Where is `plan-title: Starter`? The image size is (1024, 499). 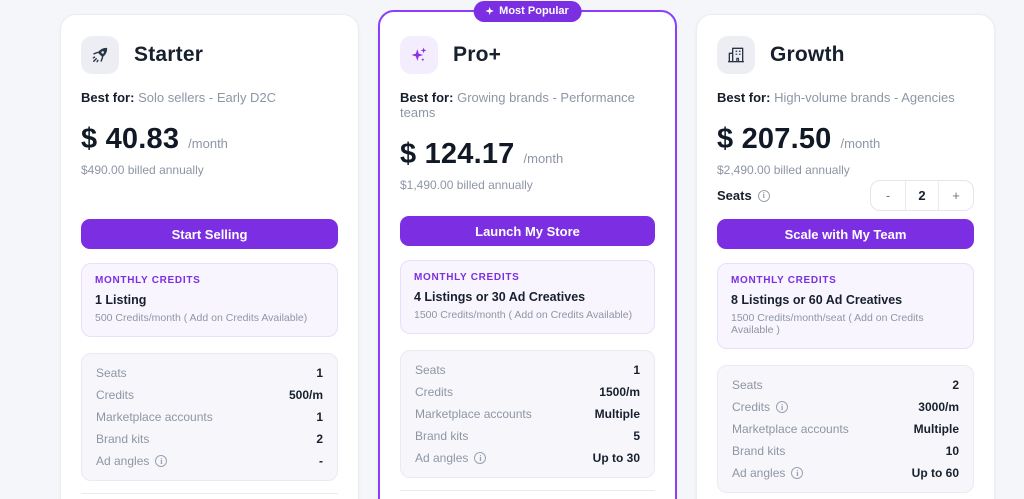
plan-title: Starter is located at coordinates (169, 54).